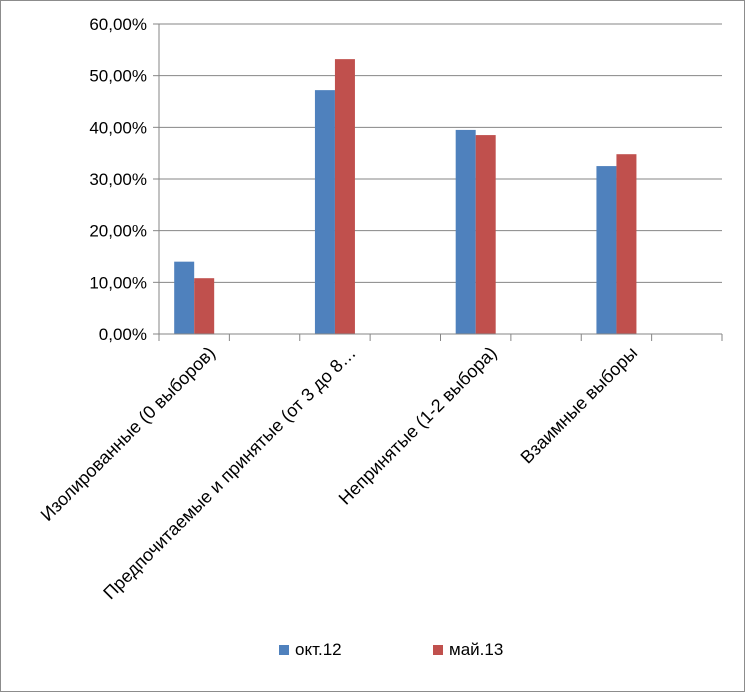  What do you see at coordinates (579, 405) in the screenshot?
I see `x-category-label: Взаимные выборы` at bounding box center [579, 405].